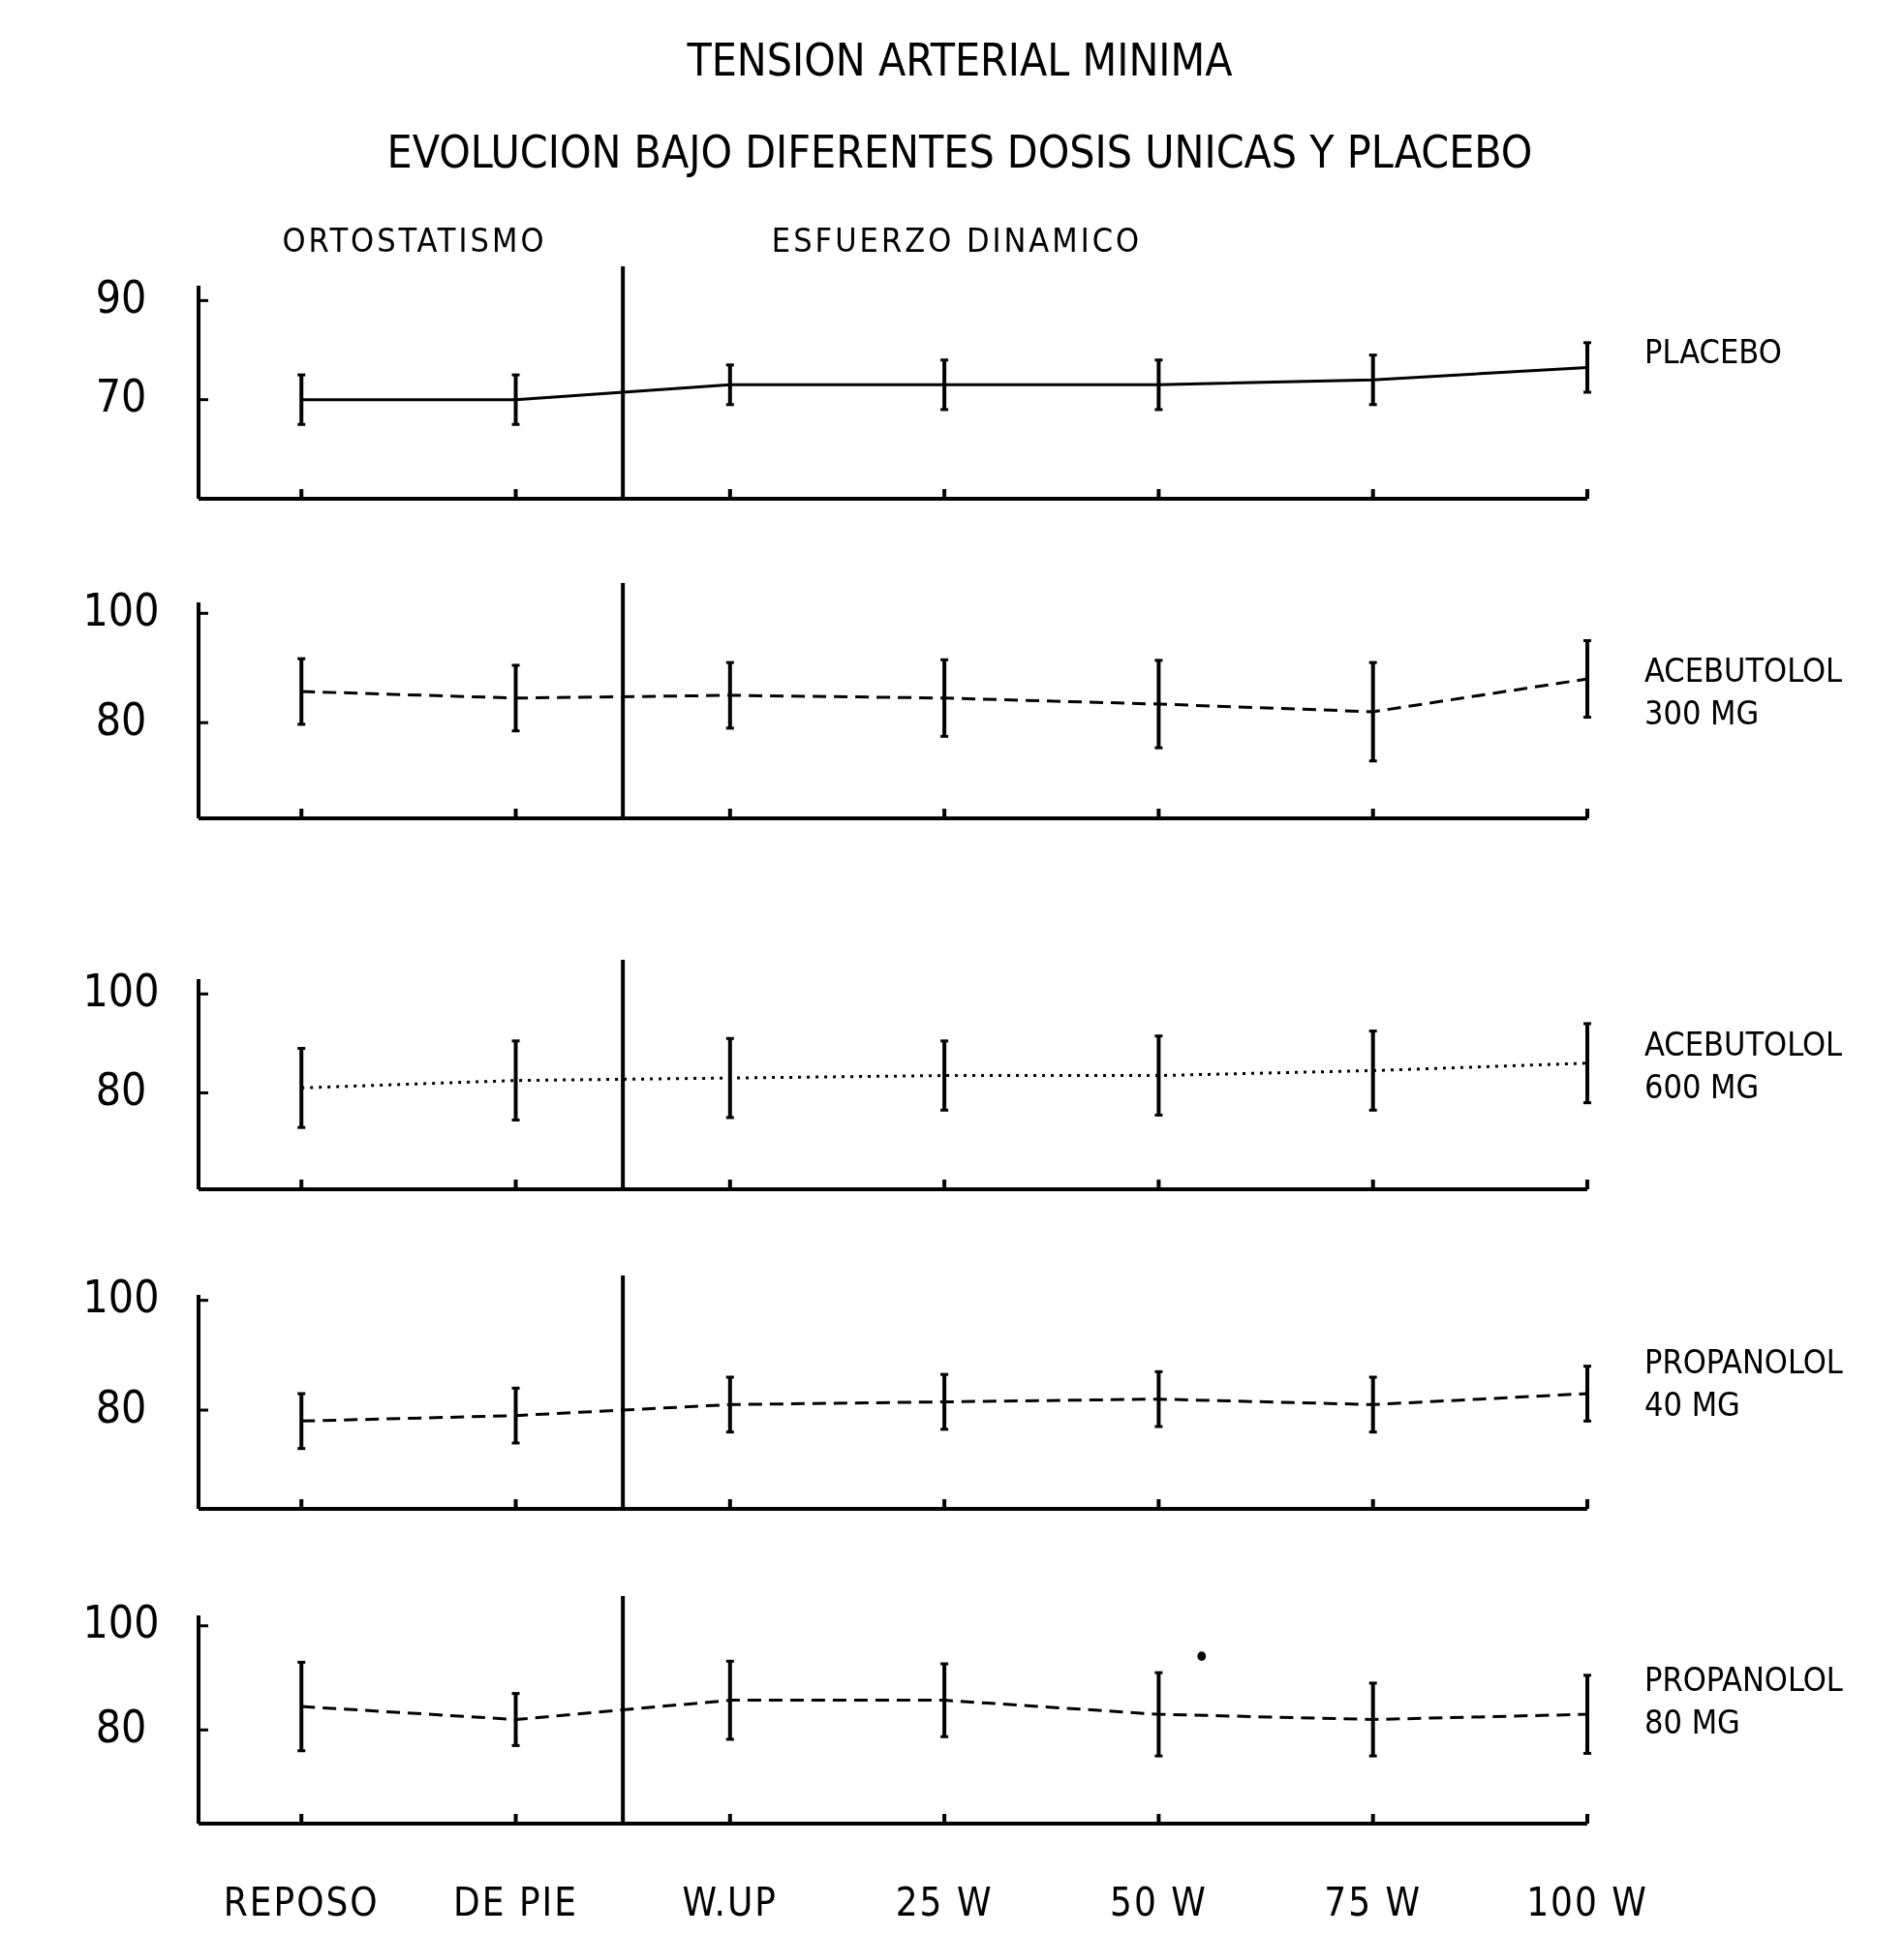 The height and width of the screenshot is (1935, 1904). Describe the element at coordinates (957, 240) in the screenshot. I see `text: ESFUERZO DINAMICO` at that location.